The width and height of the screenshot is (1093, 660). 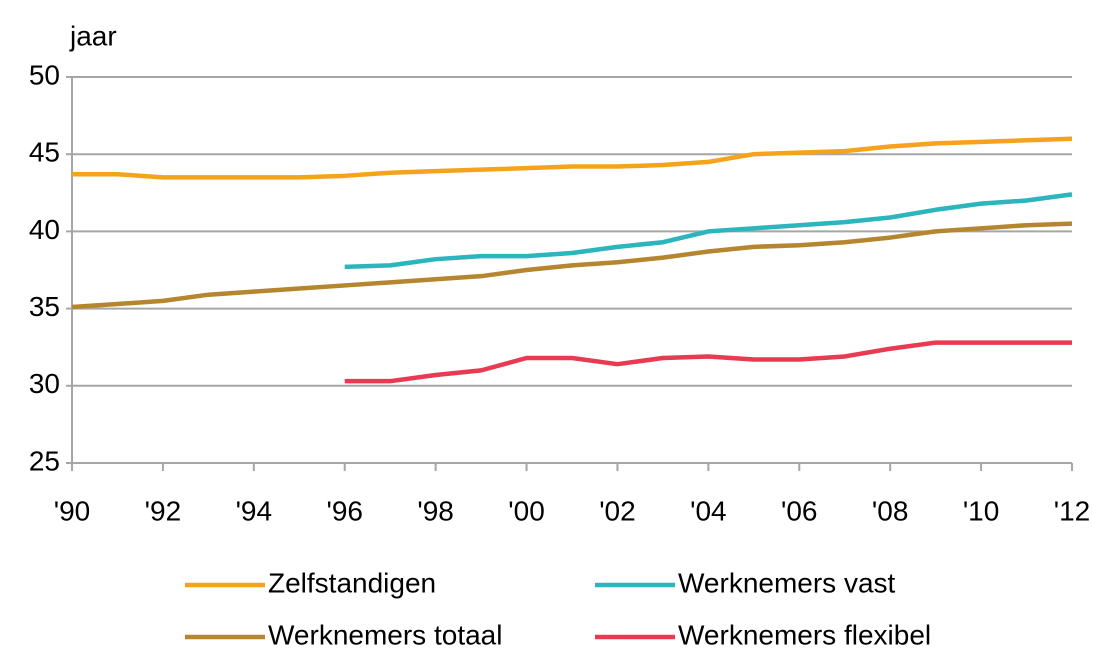 What do you see at coordinates (163, 510) in the screenshot?
I see `x-tick-label: '92` at bounding box center [163, 510].